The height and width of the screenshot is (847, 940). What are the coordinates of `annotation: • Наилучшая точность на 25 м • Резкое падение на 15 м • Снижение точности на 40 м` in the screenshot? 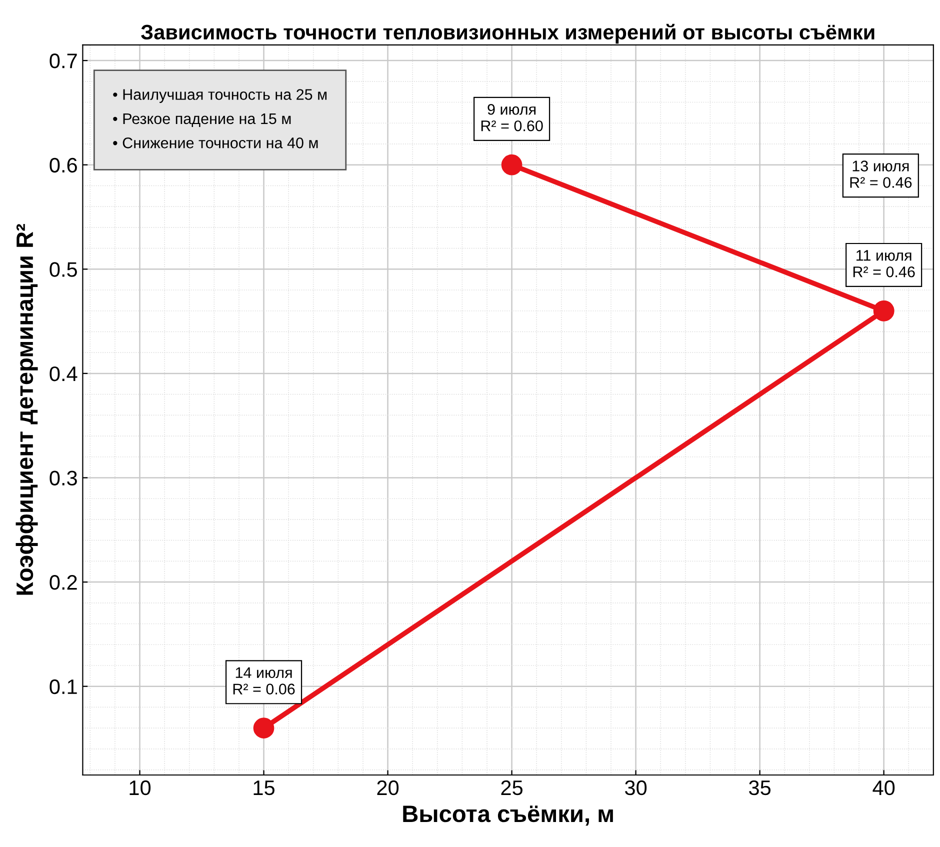 It's located at (220, 118).